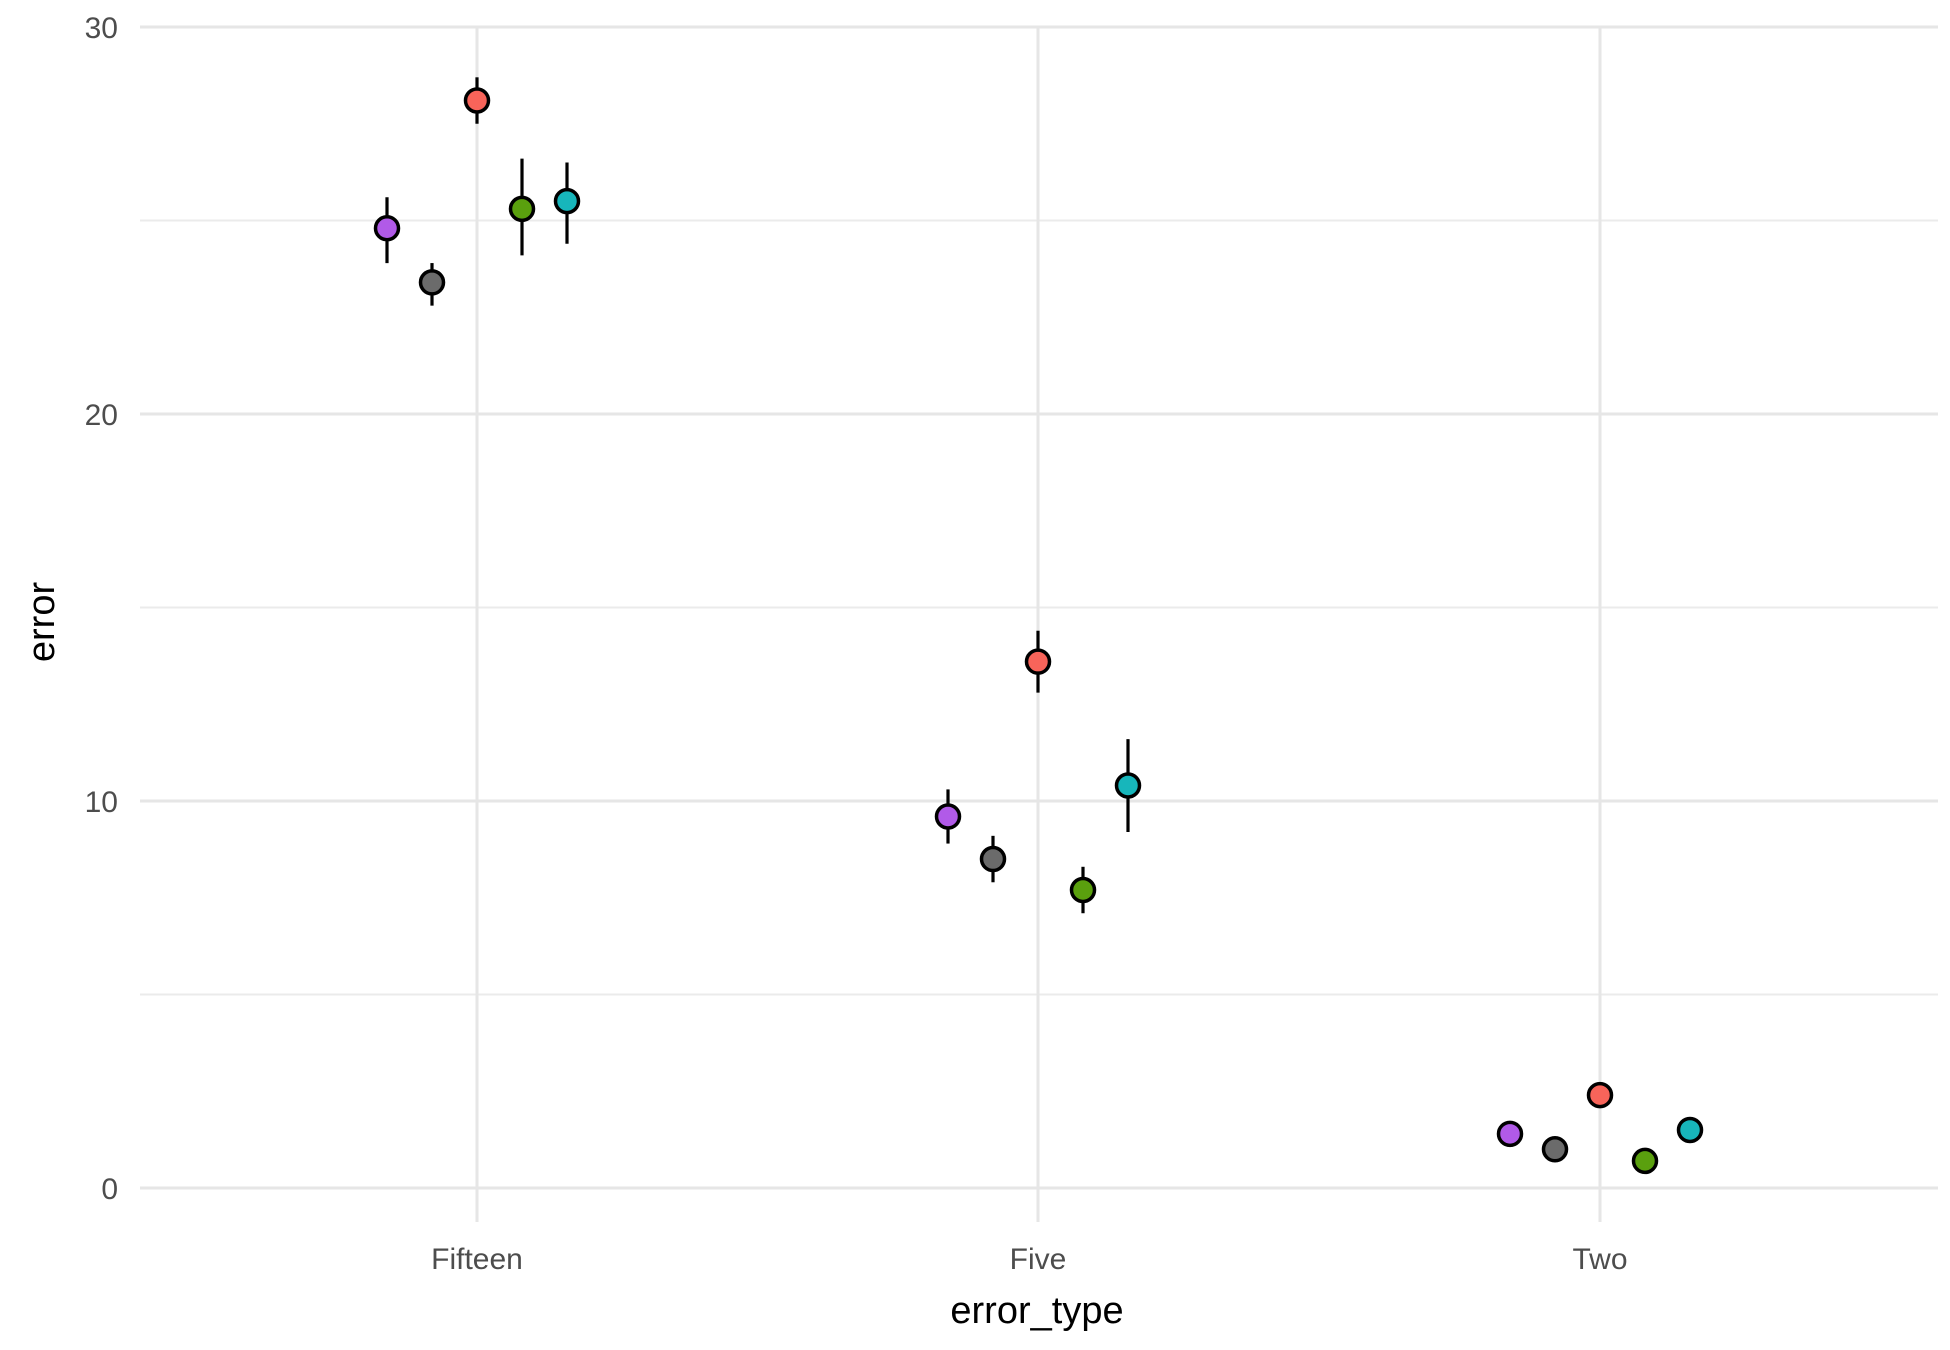 This screenshot has height=1350, width=1950. Describe the element at coordinates (101, 802) in the screenshot. I see `y-tick-label: 10` at that location.